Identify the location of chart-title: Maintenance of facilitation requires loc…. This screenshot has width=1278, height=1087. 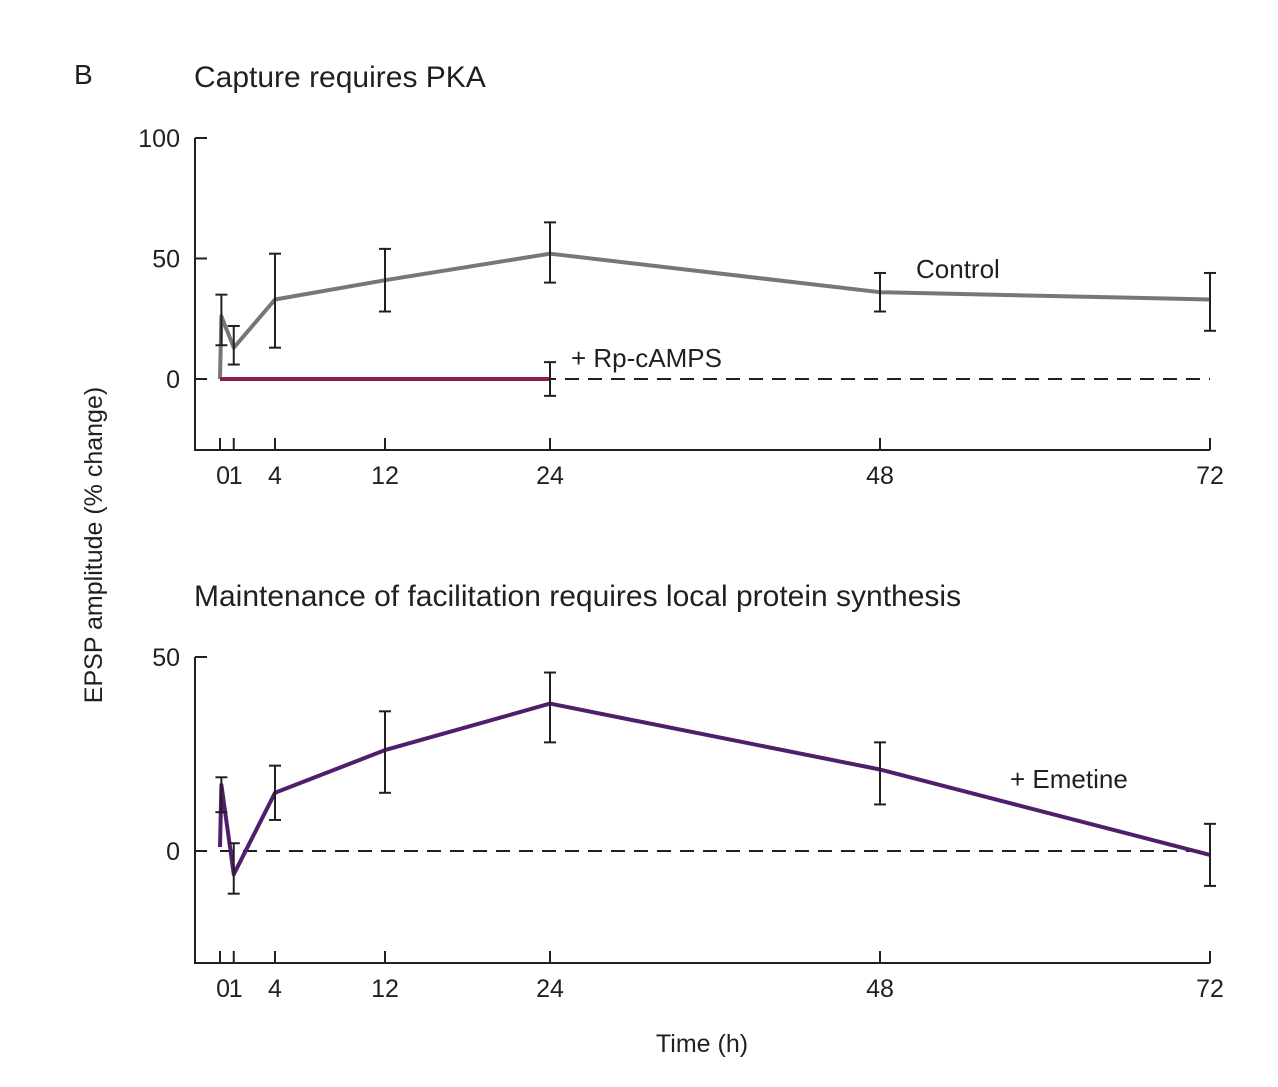
(577, 596).